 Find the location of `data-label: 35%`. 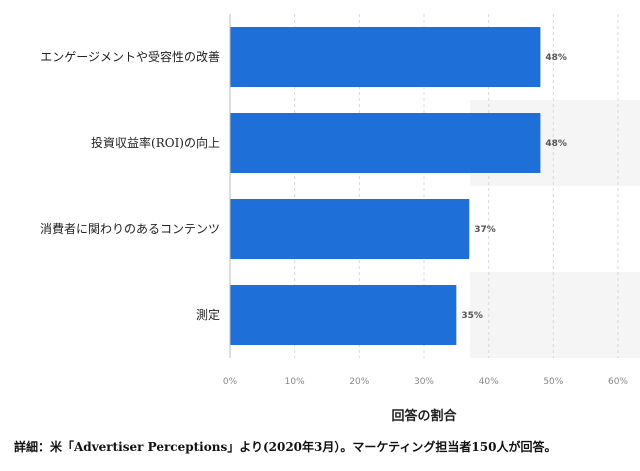

data-label: 35% is located at coordinates (472, 316).